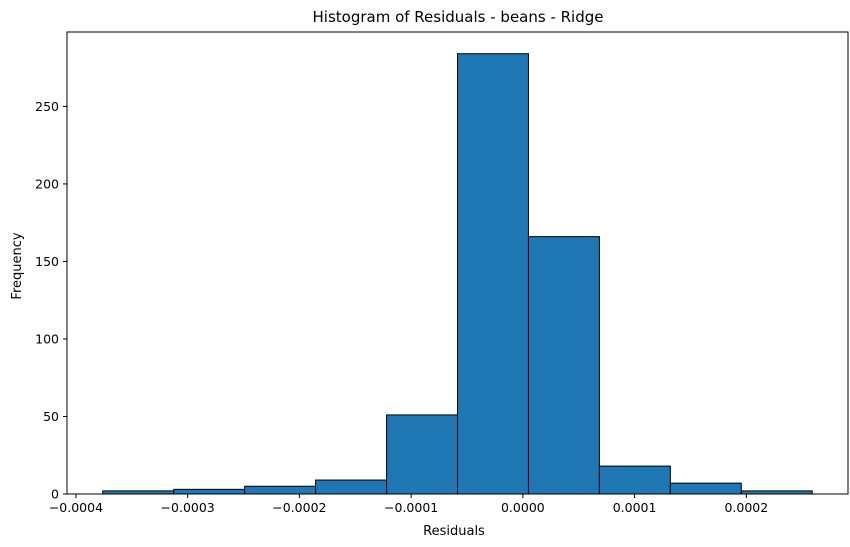 The width and height of the screenshot is (850, 547). Describe the element at coordinates (523, 507) in the screenshot. I see `x-tick-label: 0.0000` at that location.